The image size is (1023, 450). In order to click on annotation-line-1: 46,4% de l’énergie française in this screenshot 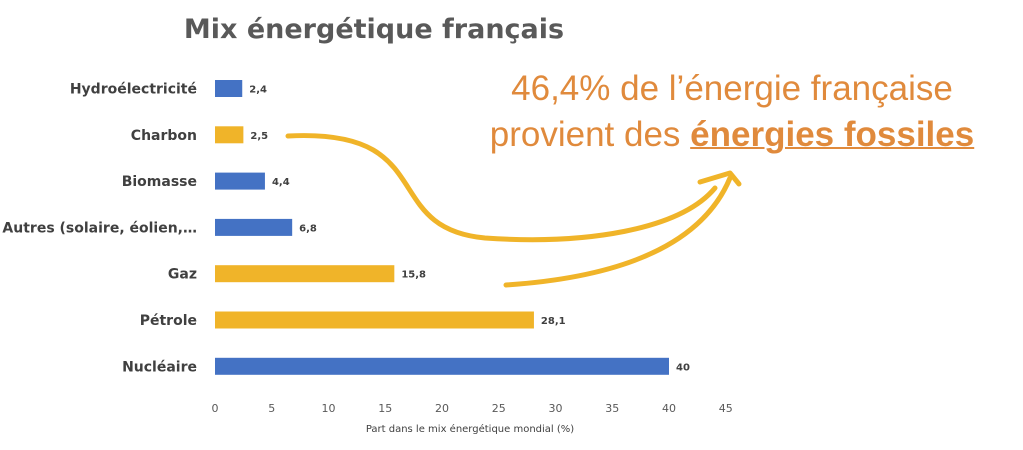, I will do `click(732, 88)`.